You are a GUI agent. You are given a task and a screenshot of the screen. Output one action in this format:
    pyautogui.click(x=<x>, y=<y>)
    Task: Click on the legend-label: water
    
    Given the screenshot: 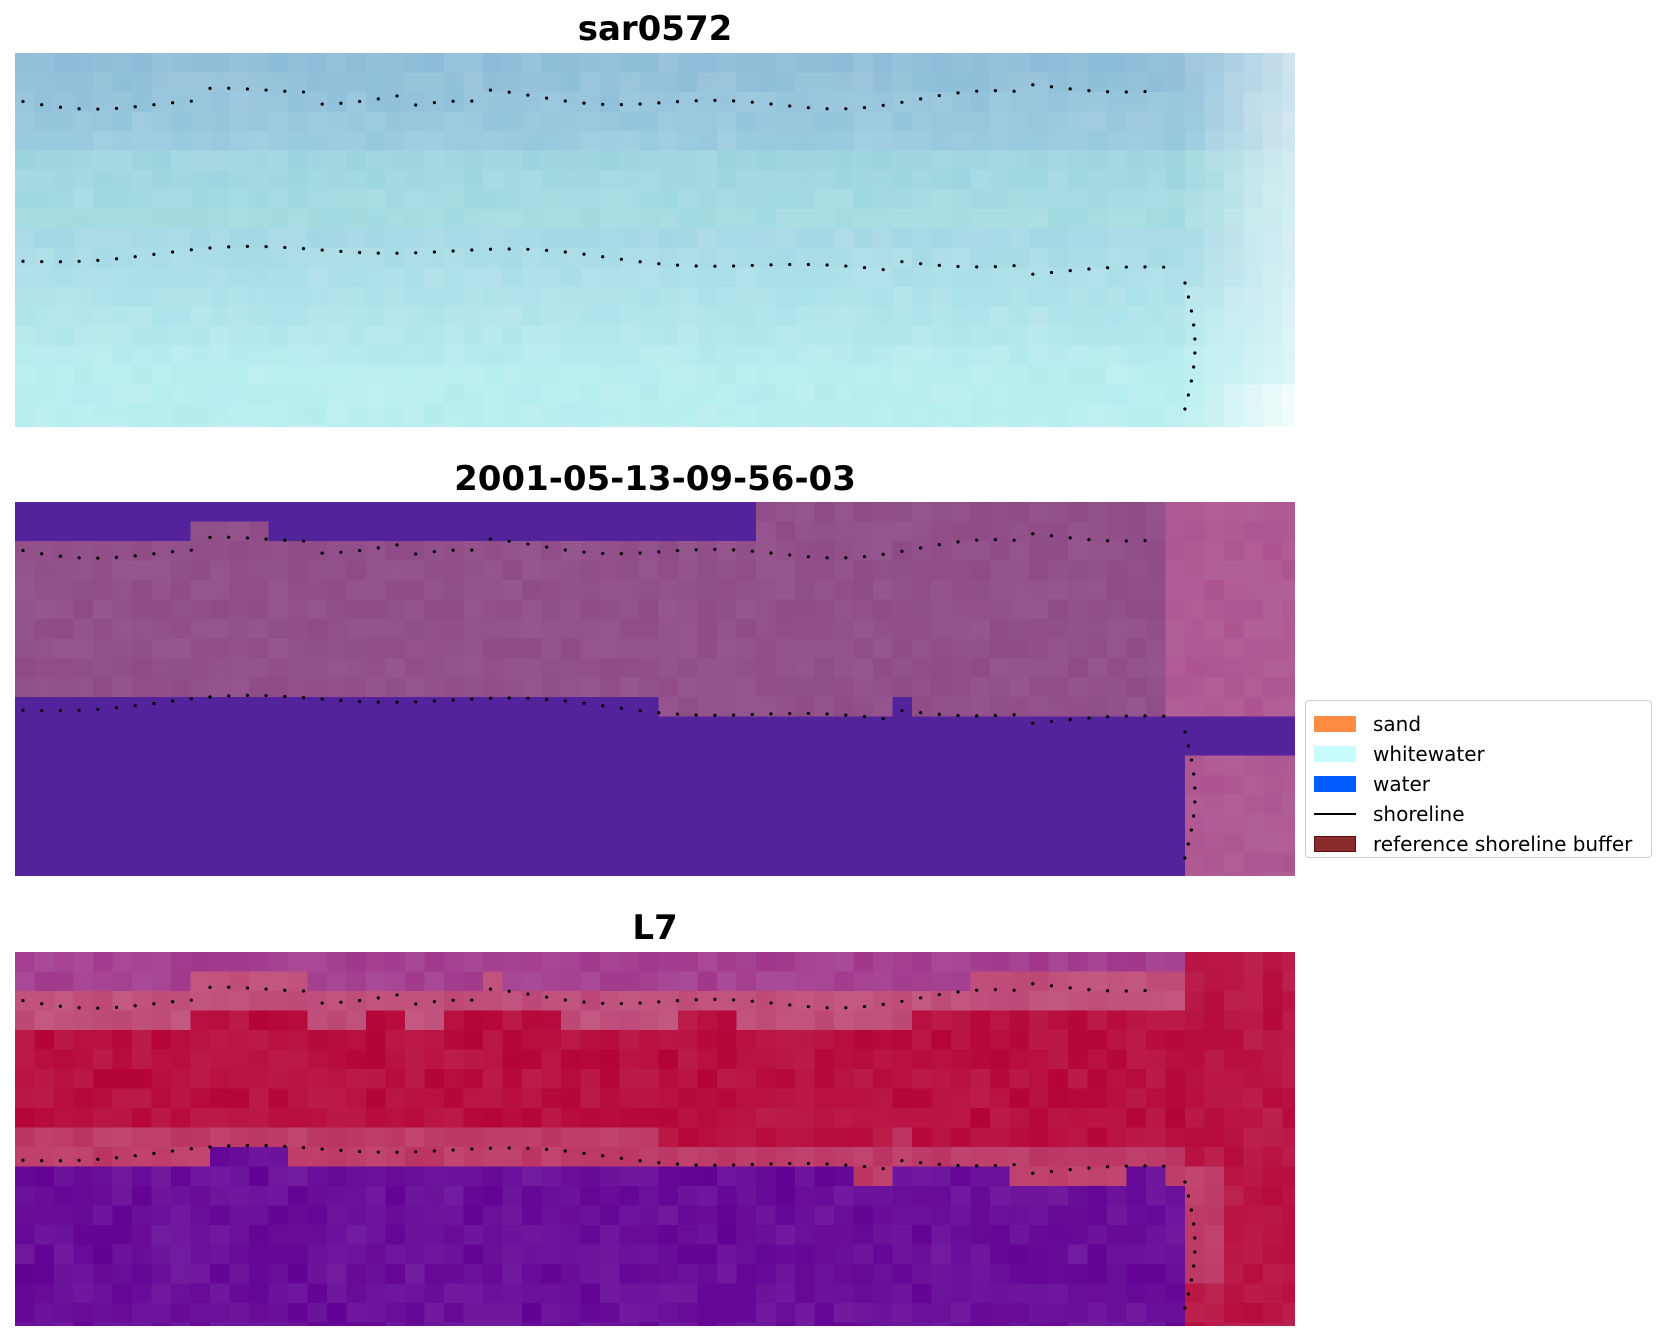 What is the action you would take?
    pyautogui.click(x=1401, y=784)
    